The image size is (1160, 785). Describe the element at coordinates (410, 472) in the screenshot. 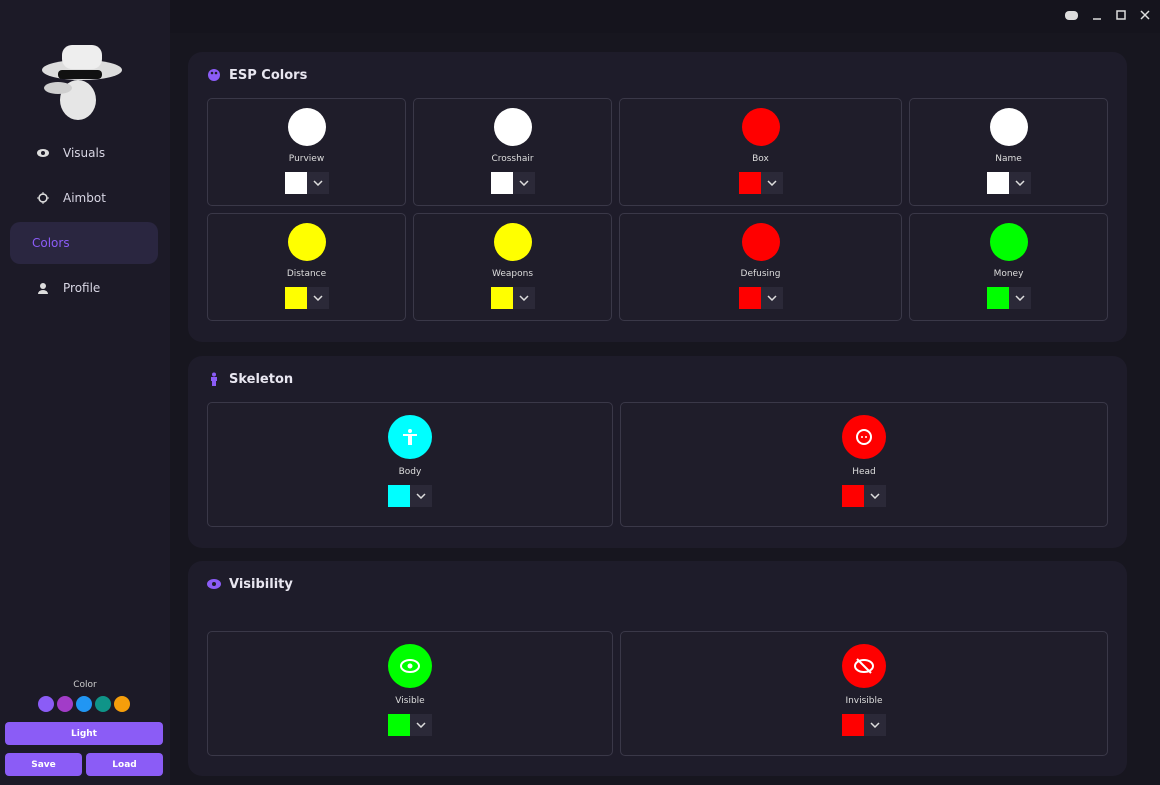

I see `color-label: Body` at that location.